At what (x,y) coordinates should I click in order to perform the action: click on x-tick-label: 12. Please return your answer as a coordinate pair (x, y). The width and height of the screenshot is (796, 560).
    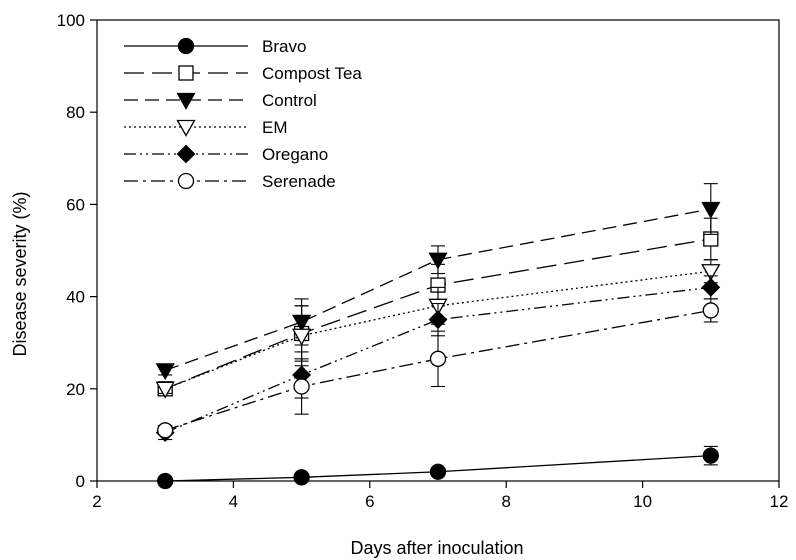
    Looking at the image, I should click on (779, 501).